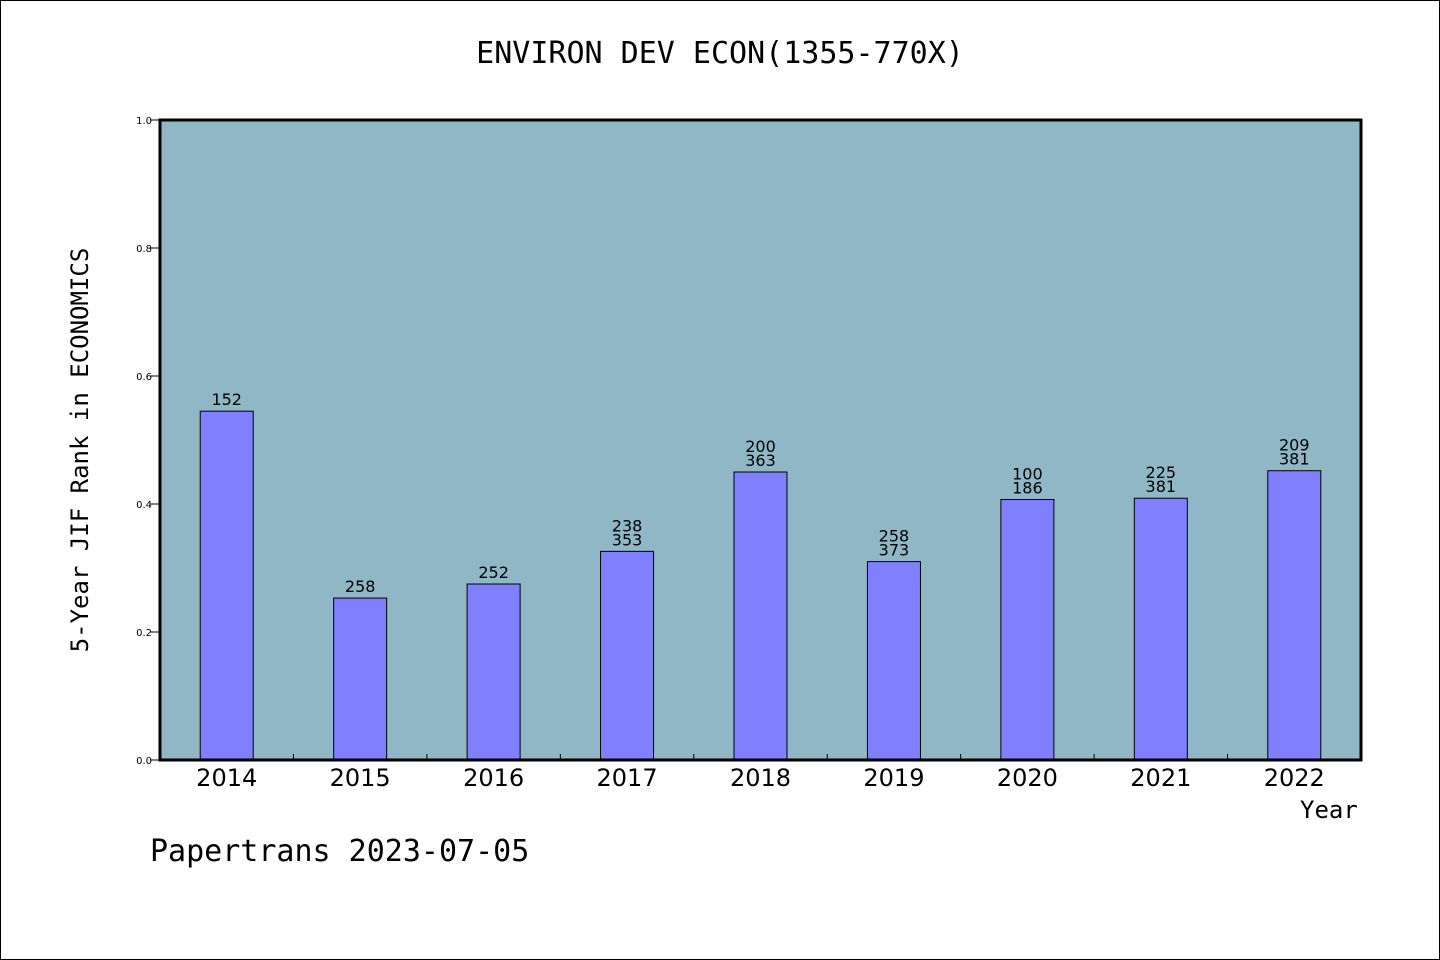  What do you see at coordinates (1160, 629) in the screenshot?
I see `bar-2021` at bounding box center [1160, 629].